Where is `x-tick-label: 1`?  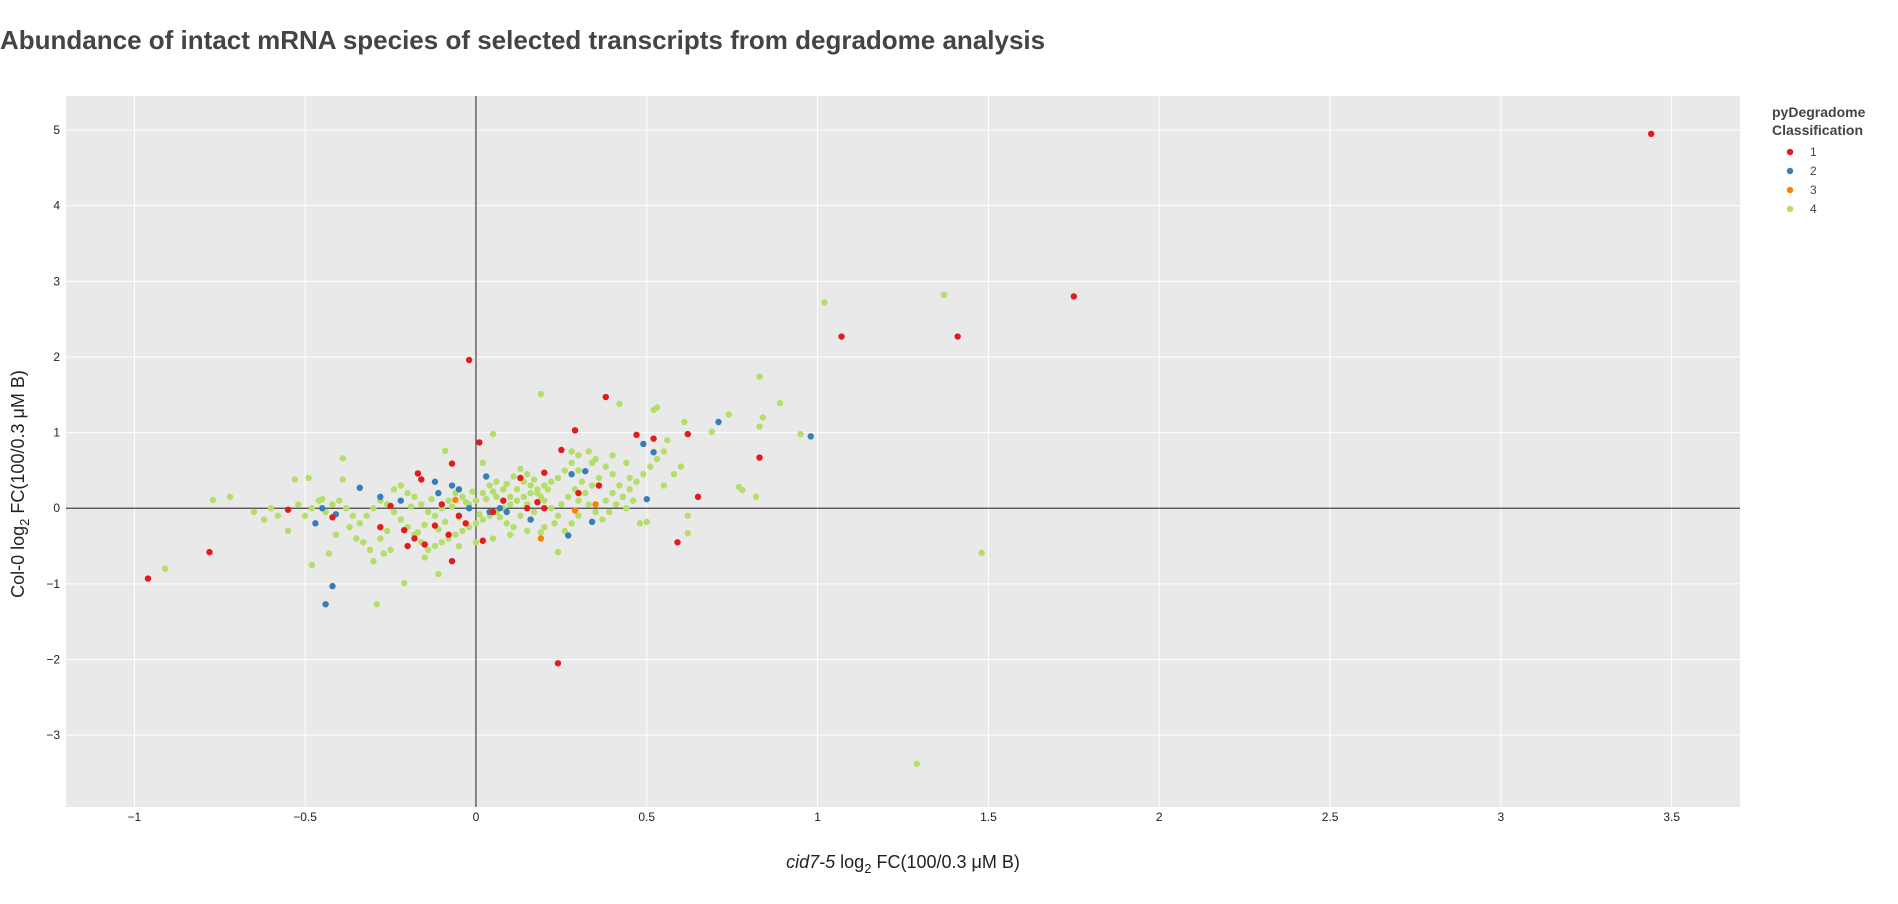 x-tick-label: 1 is located at coordinates (817, 817).